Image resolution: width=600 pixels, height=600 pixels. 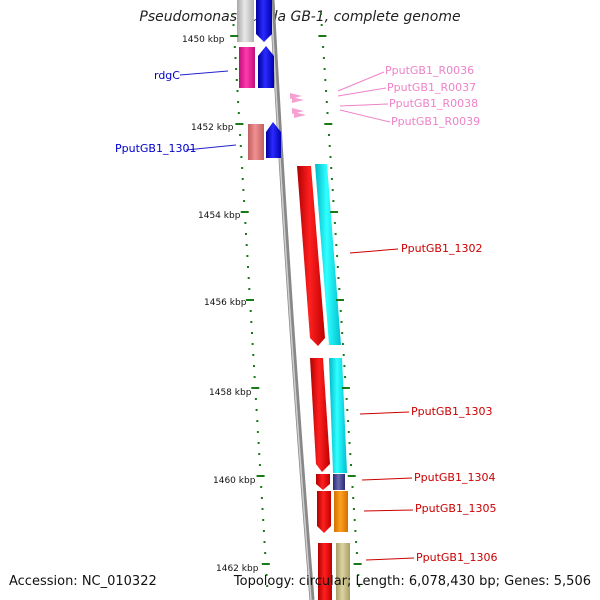 What do you see at coordinates (266, 67) in the screenshot?
I see `feature-rdgC-blue` at bounding box center [266, 67].